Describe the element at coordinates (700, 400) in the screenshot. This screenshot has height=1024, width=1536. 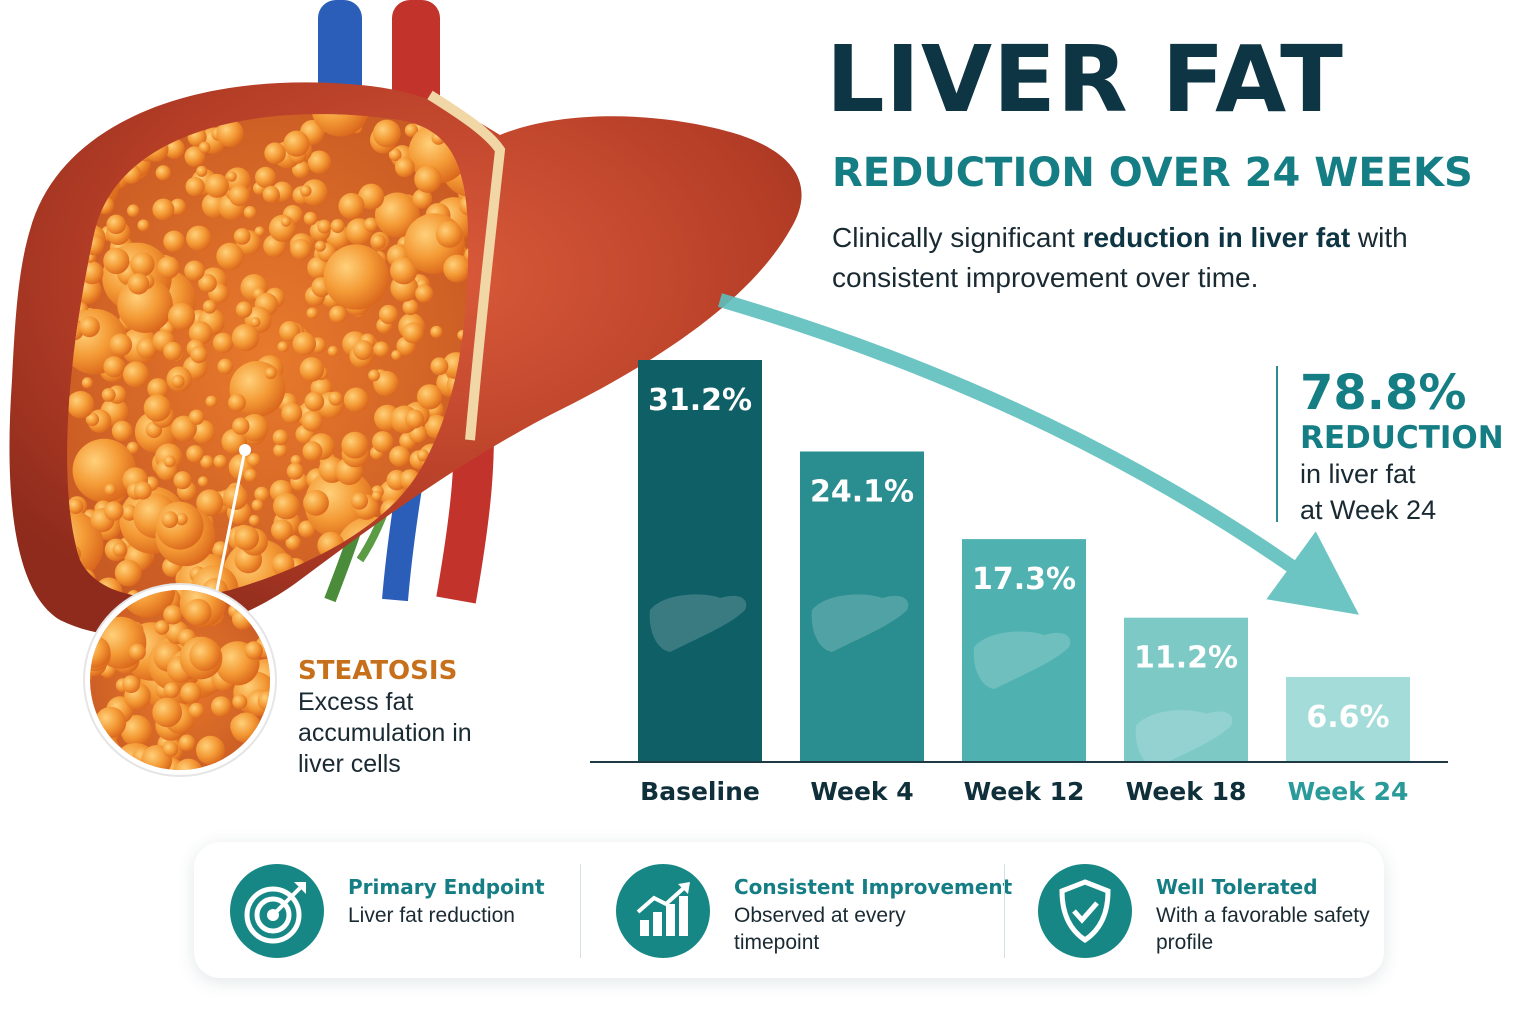
I see `bar-value-label: 31.2%` at that location.